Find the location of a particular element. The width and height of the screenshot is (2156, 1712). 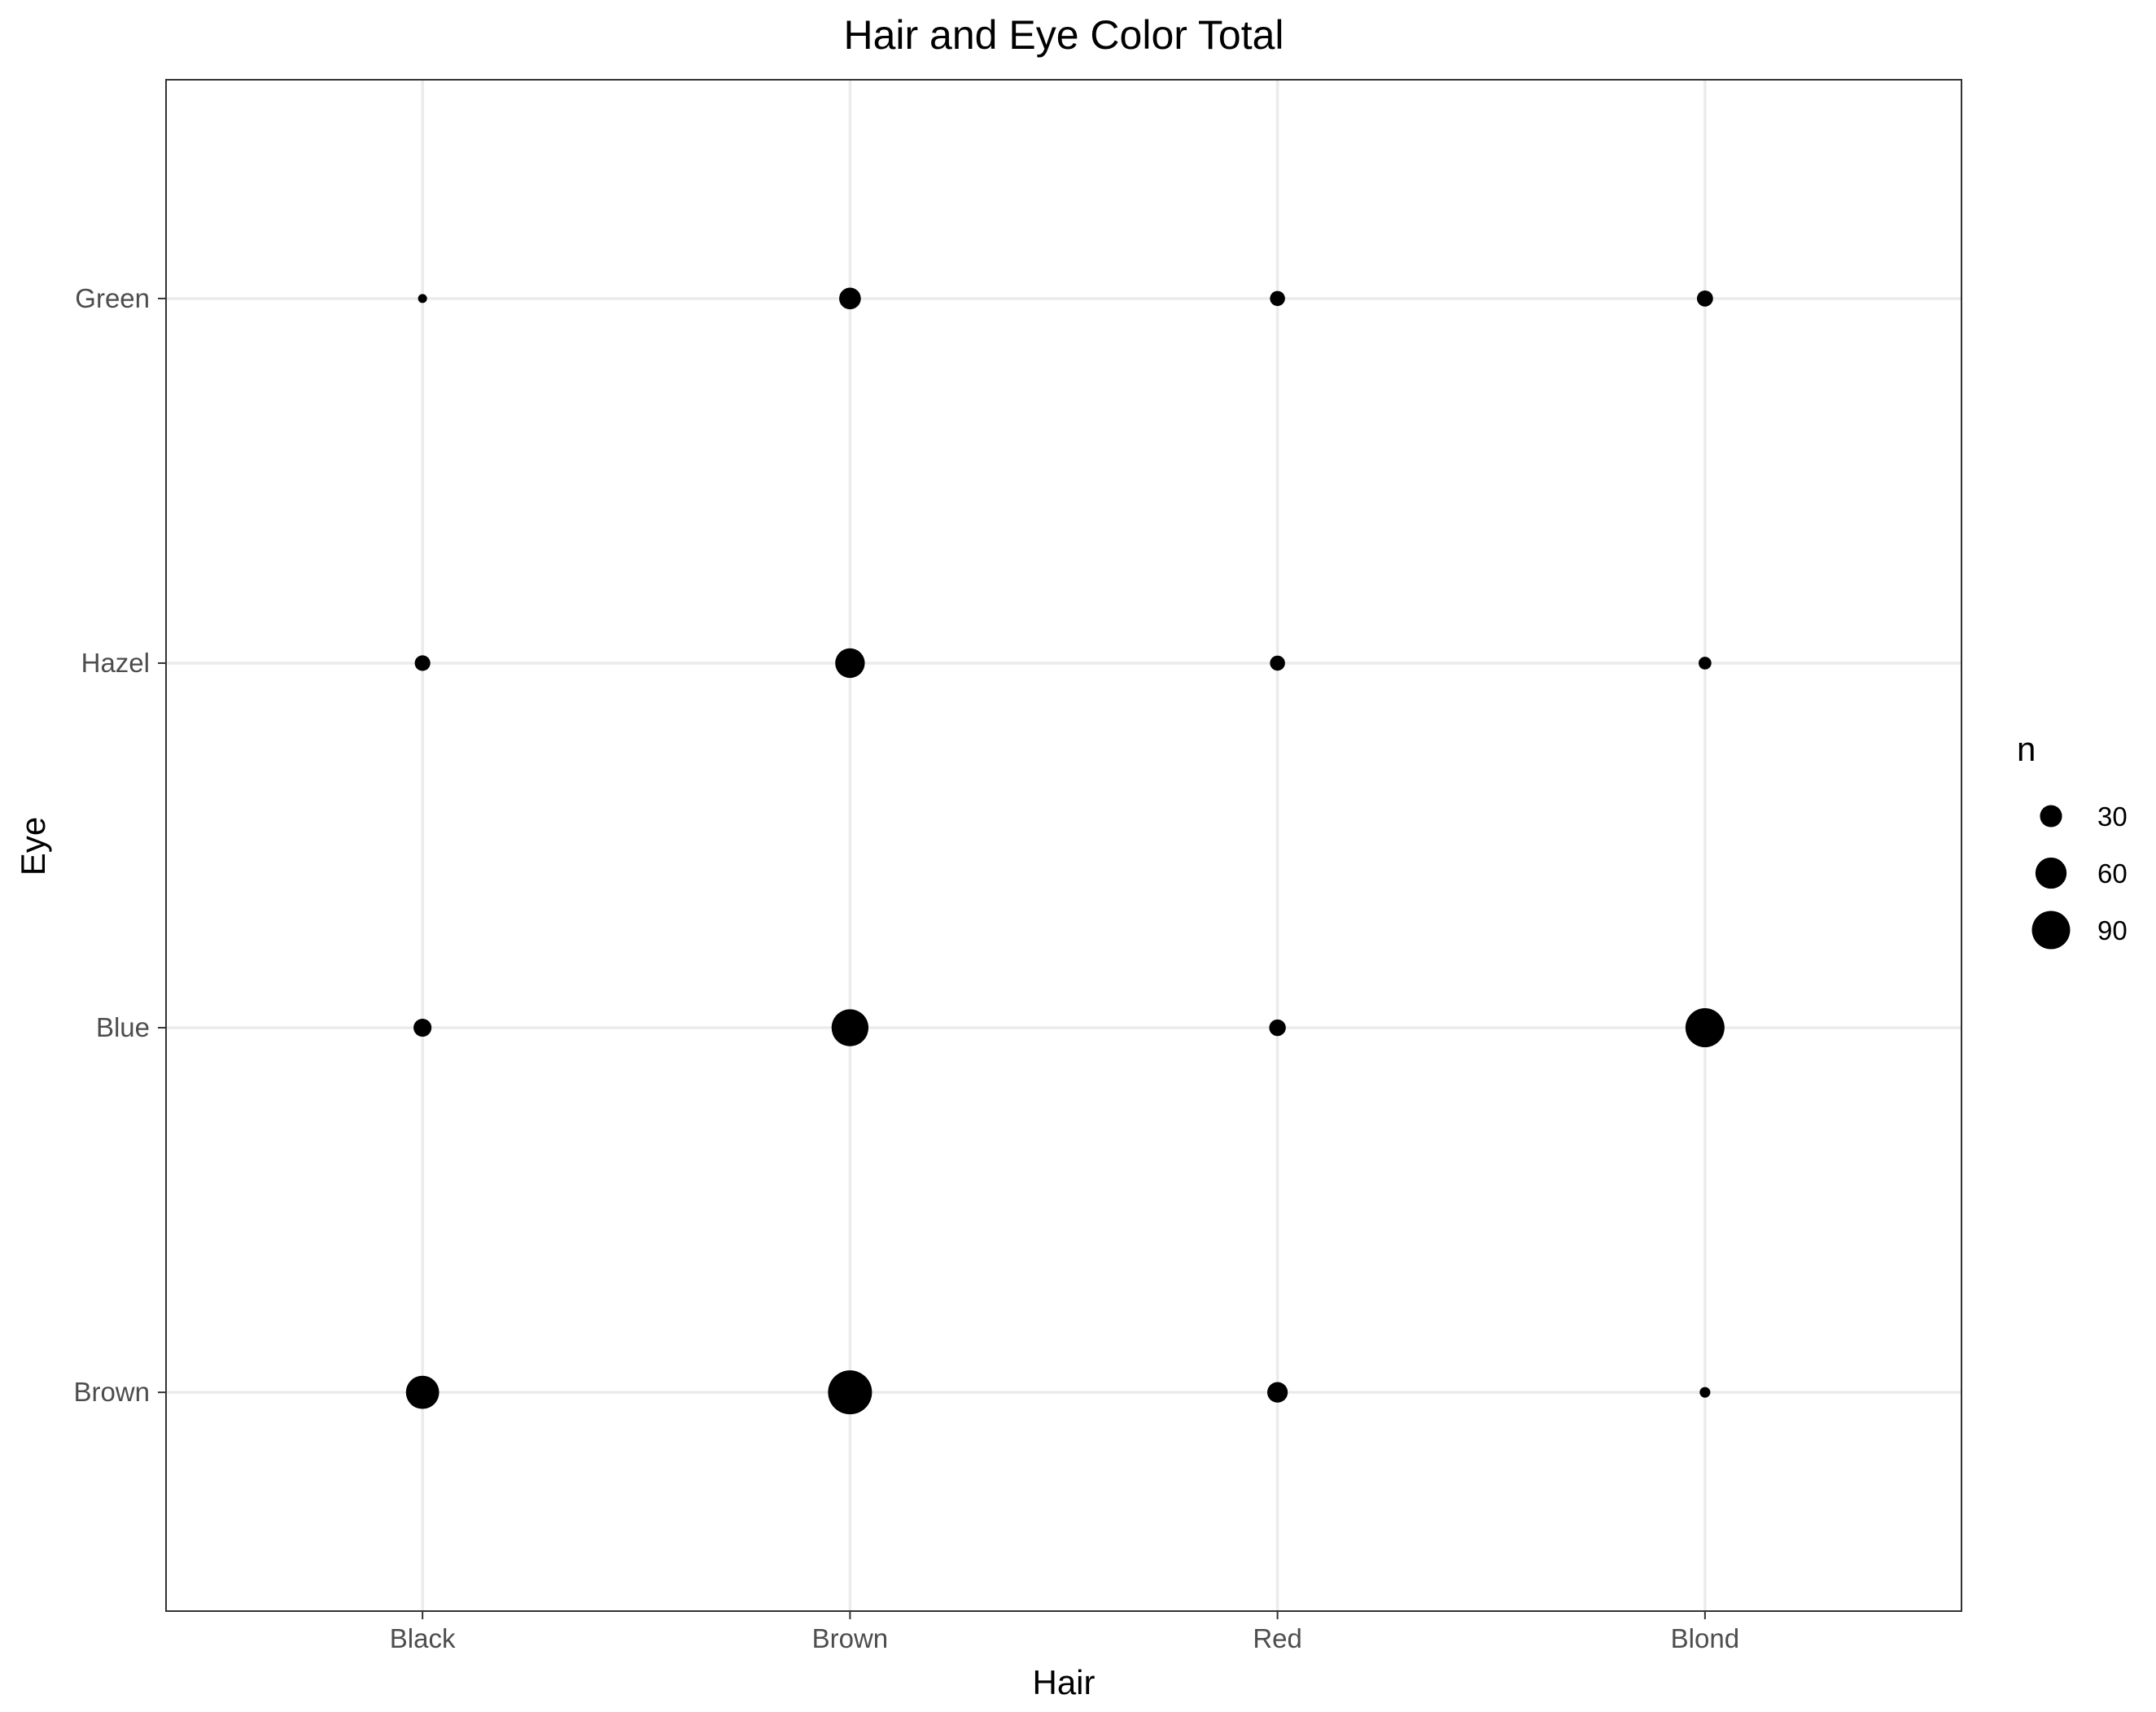

legend-title: n is located at coordinates (2026, 749).